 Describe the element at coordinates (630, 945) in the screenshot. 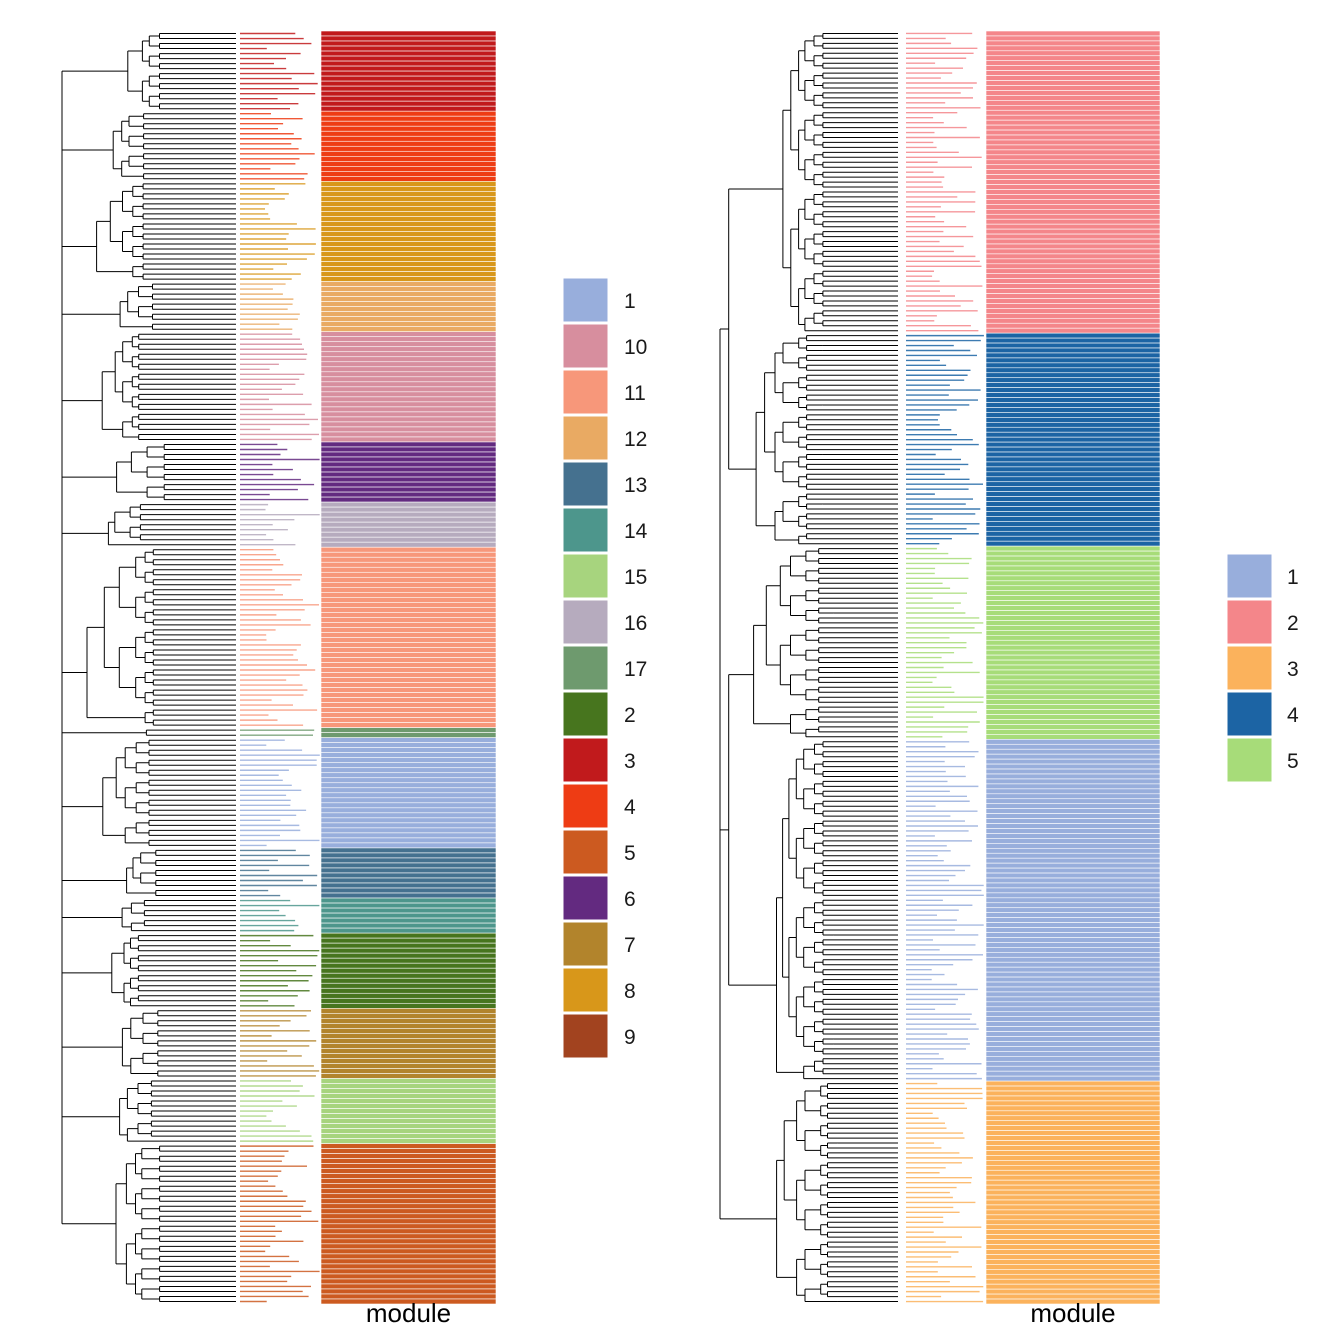

I see `legend-label: 7` at that location.